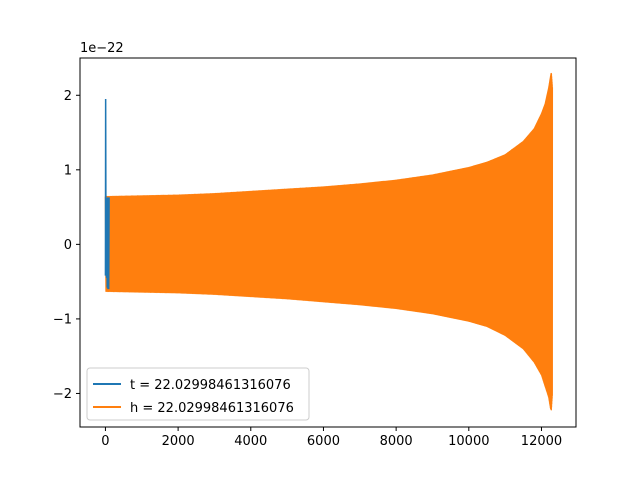 The height and width of the screenshot is (480, 640). Describe the element at coordinates (62, 394) in the screenshot. I see `y-tick-label: −2` at that location.